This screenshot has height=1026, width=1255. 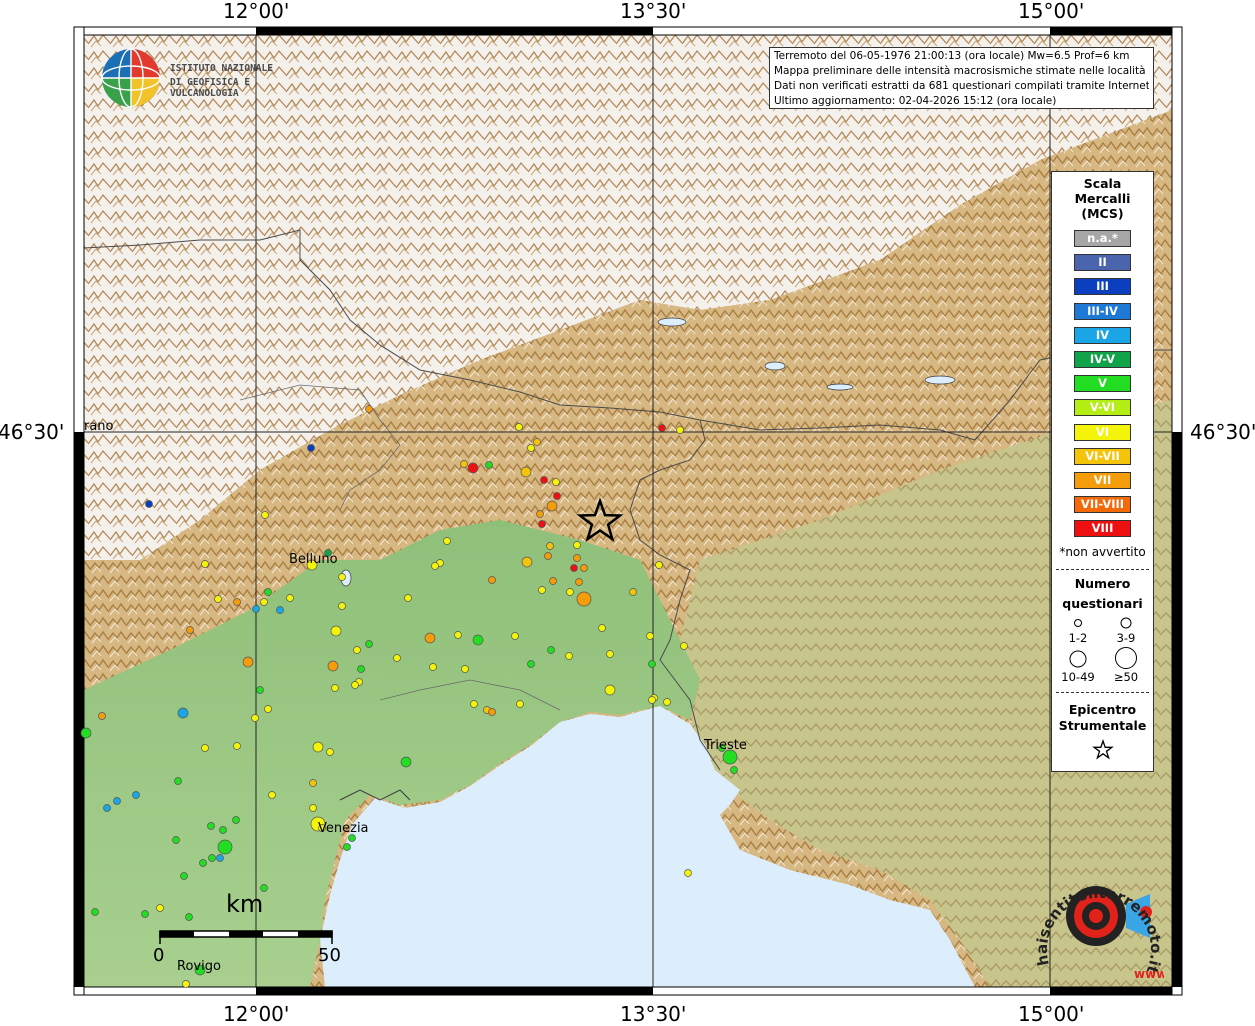 What do you see at coordinates (1102, 432) in the screenshot?
I see `legend-swatch-vi: VI` at bounding box center [1102, 432].